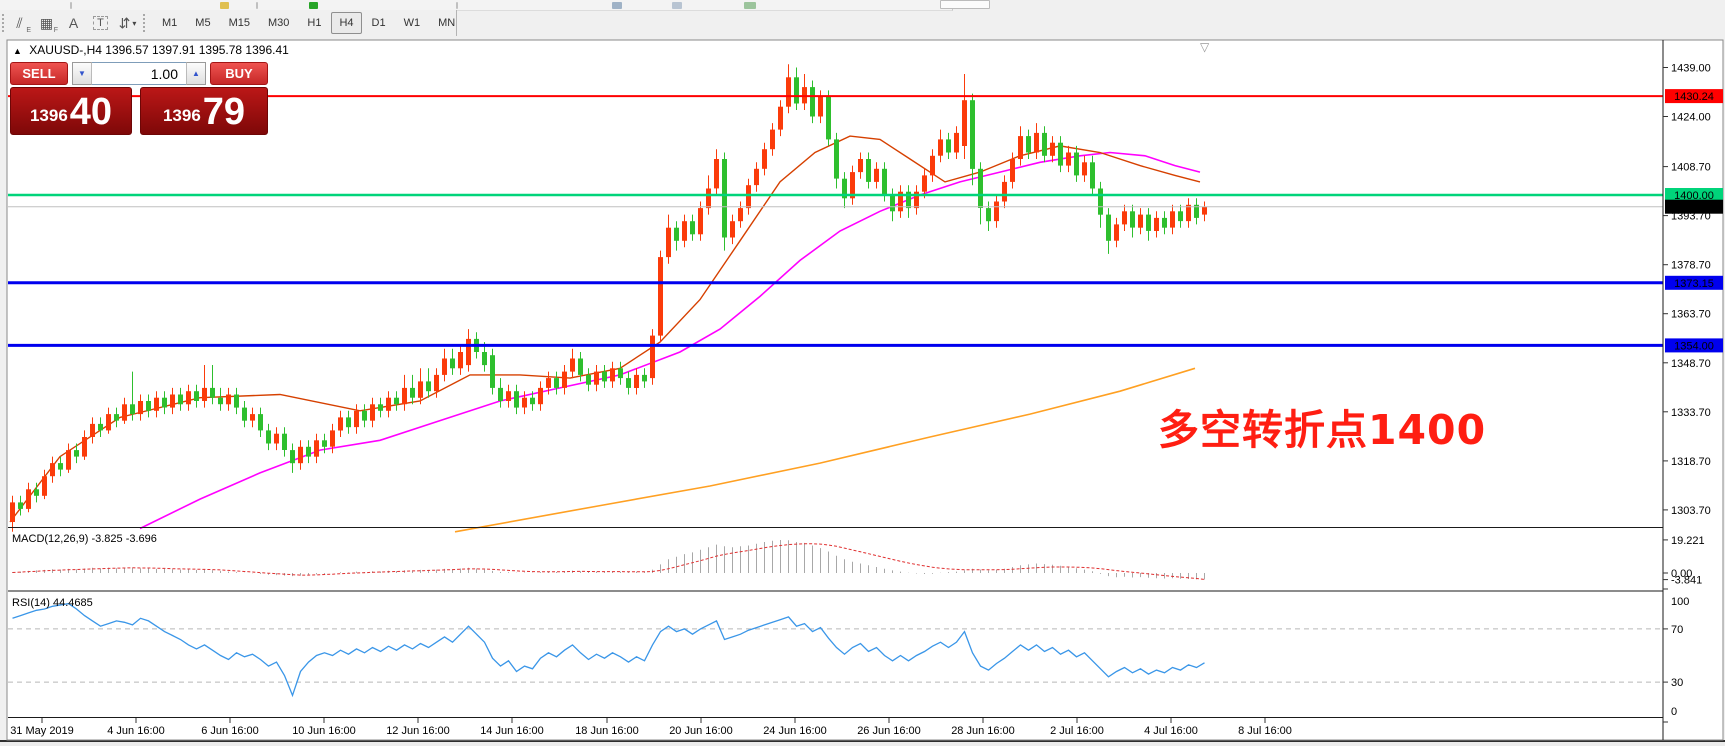 This screenshot has height=746, width=1725. Describe the element at coordinates (1265, 731) in the screenshot. I see `time-axis-label: 8 Jul 16:00` at that location.